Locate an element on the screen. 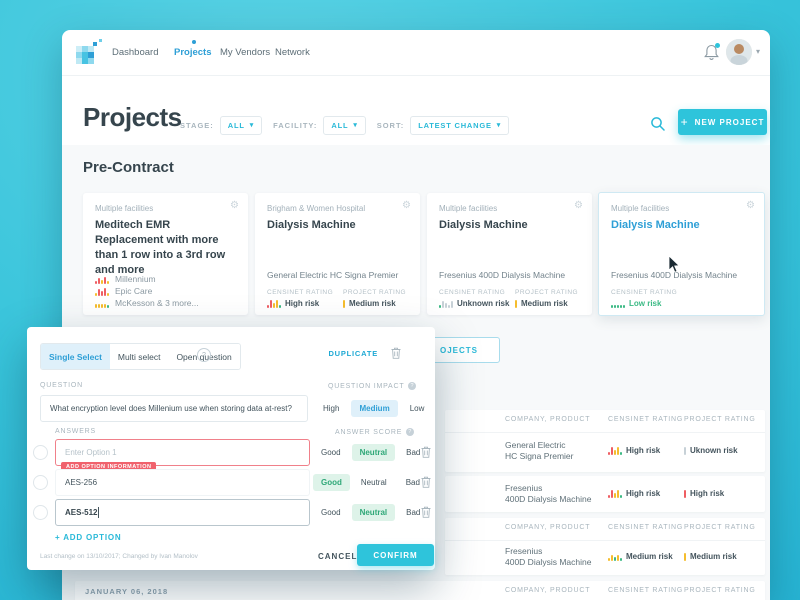 This screenshot has height=600, width=800. answer-option-input: AES-512 is located at coordinates (182, 512).